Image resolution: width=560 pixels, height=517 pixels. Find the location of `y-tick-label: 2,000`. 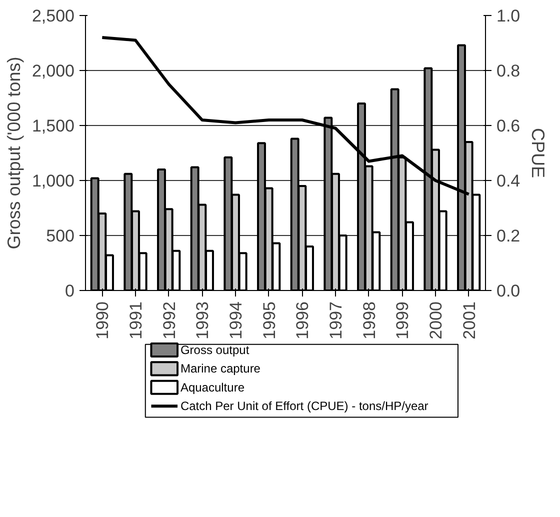

y-tick-label: 2,000 is located at coordinates (53, 71).